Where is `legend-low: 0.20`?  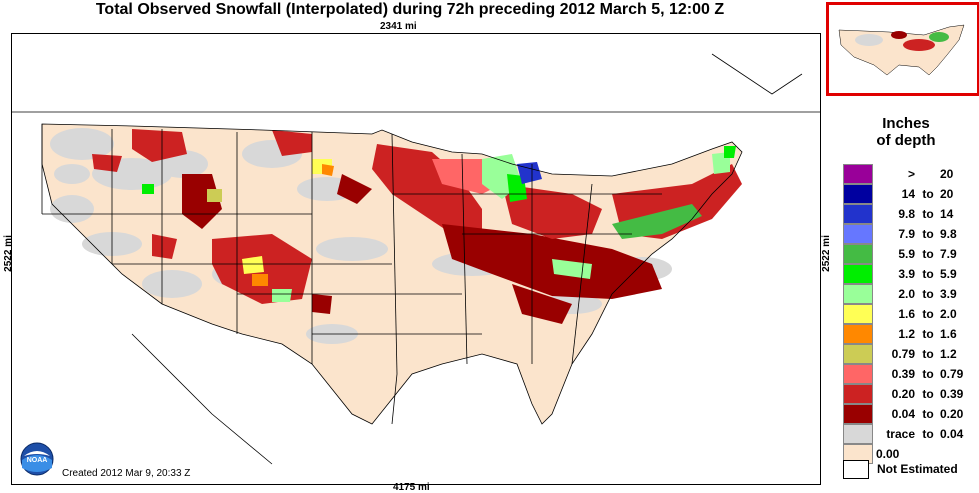
legend-low: 0.20 is located at coordinates (903, 394).